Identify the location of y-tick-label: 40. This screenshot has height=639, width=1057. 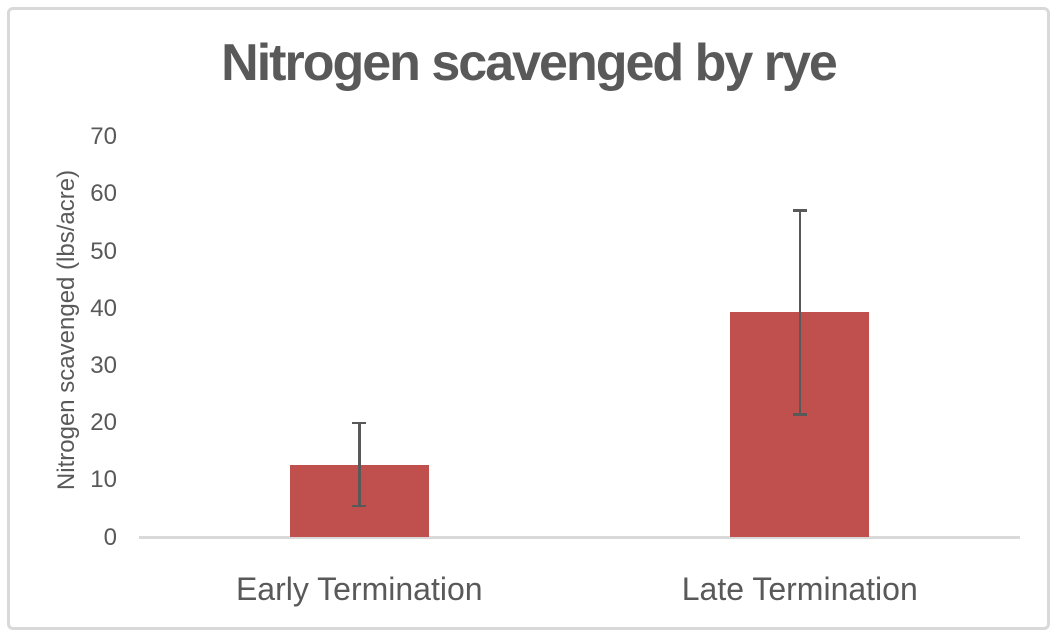
(103, 308).